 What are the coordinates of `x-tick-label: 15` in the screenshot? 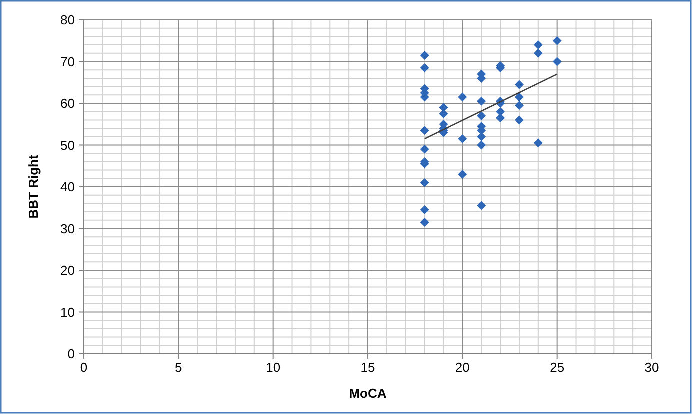 It's located at (368, 367).